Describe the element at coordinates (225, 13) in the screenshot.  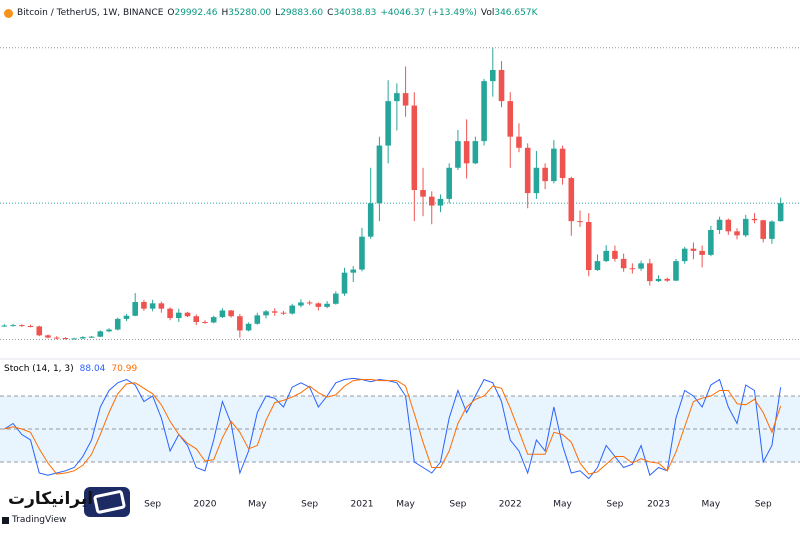
I see `stat-key: H` at that location.